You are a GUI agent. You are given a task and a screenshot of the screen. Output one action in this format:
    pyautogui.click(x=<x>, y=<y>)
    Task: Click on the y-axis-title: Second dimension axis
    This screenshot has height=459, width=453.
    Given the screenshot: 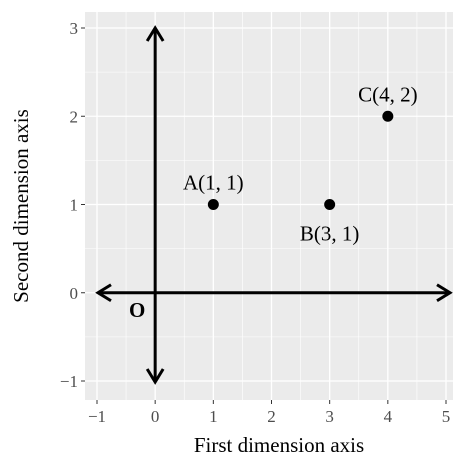 What is the action you would take?
    pyautogui.click(x=21, y=206)
    